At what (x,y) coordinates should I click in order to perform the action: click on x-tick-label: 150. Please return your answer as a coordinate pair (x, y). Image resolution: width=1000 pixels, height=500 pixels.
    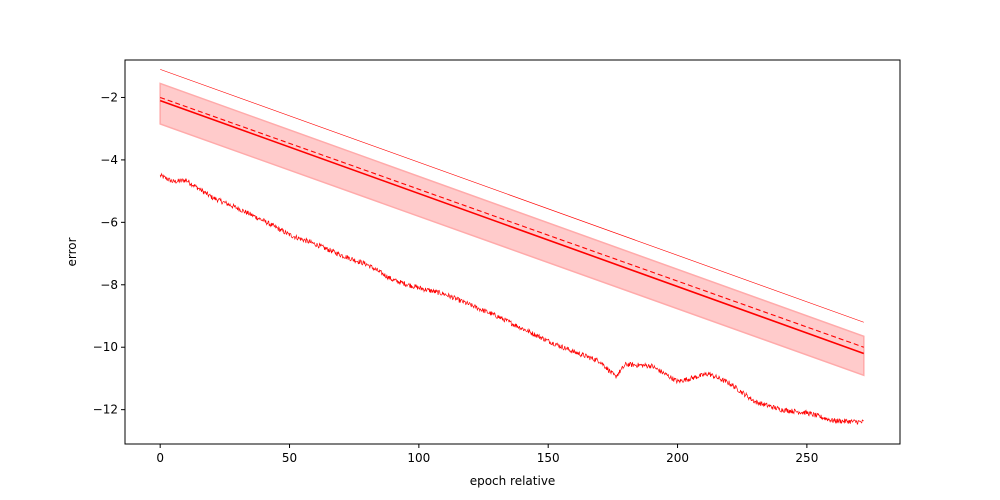
    Looking at the image, I should click on (548, 458).